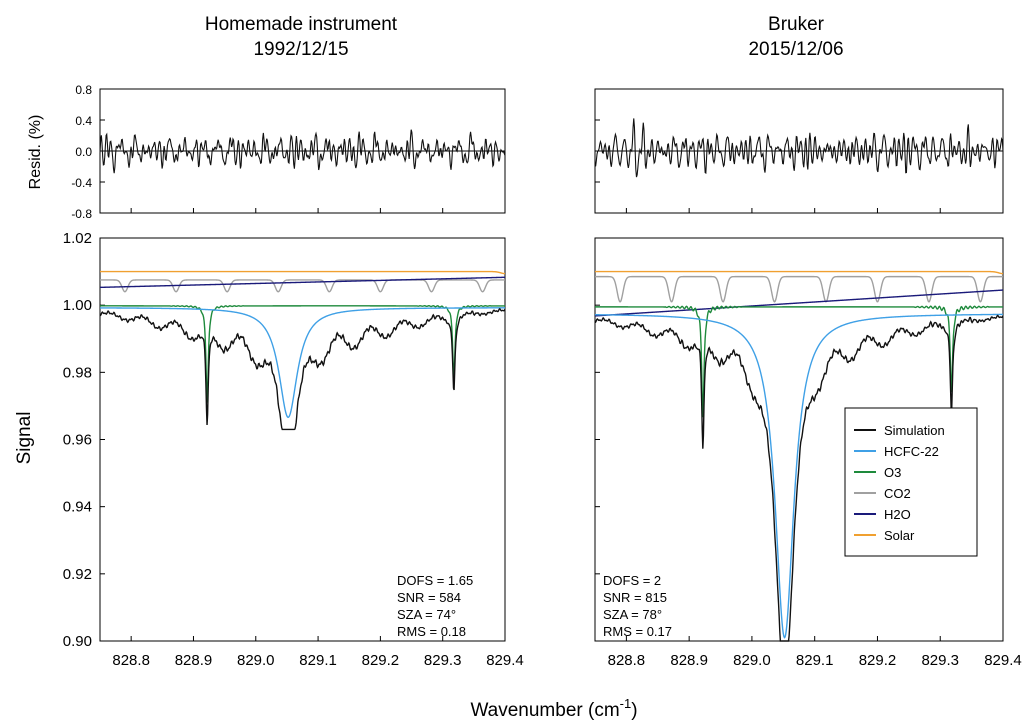 This screenshot has width=1027, height=727. I want to click on y-tick-label: -0.4, so click(81, 183).